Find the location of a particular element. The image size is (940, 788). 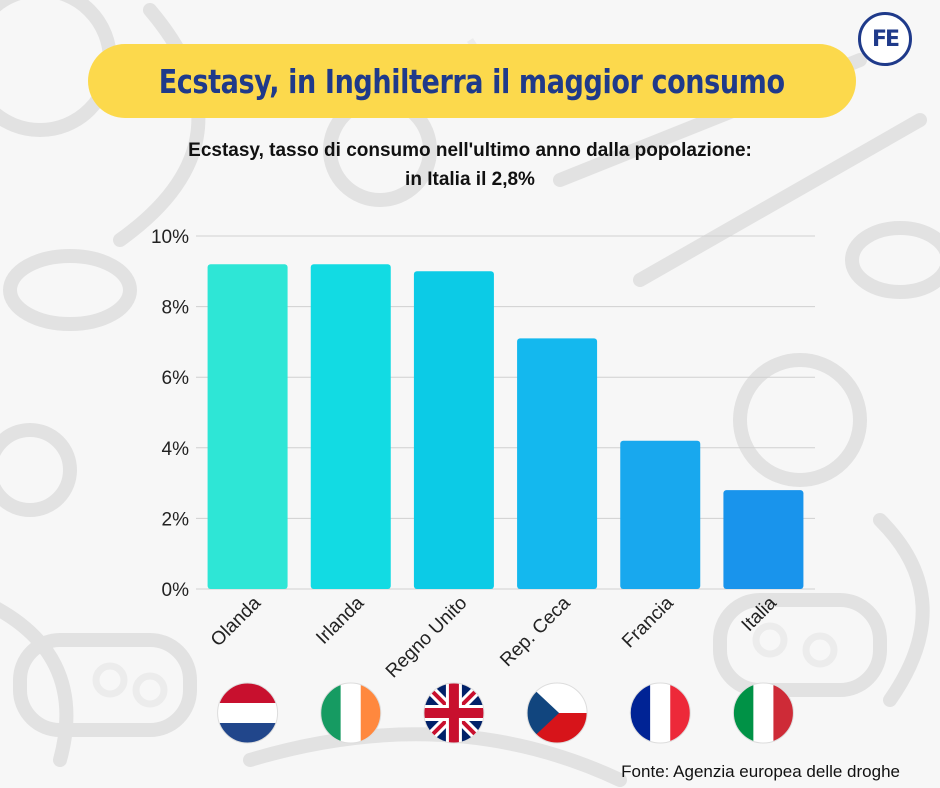

x-tick-label: Rep. Ceca is located at coordinates (535, 631).